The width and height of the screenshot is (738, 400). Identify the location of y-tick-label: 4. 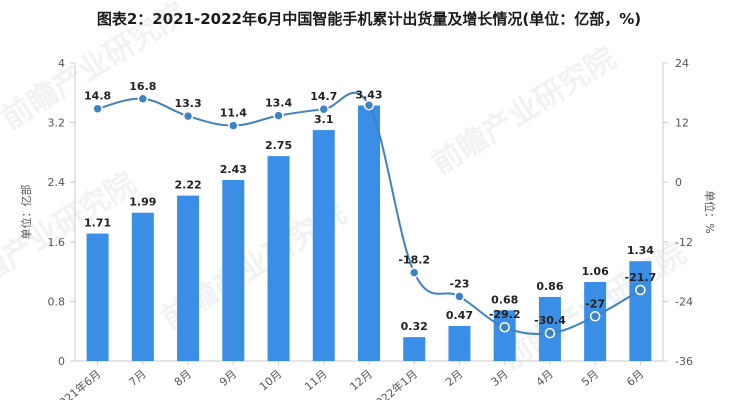
(61, 63).